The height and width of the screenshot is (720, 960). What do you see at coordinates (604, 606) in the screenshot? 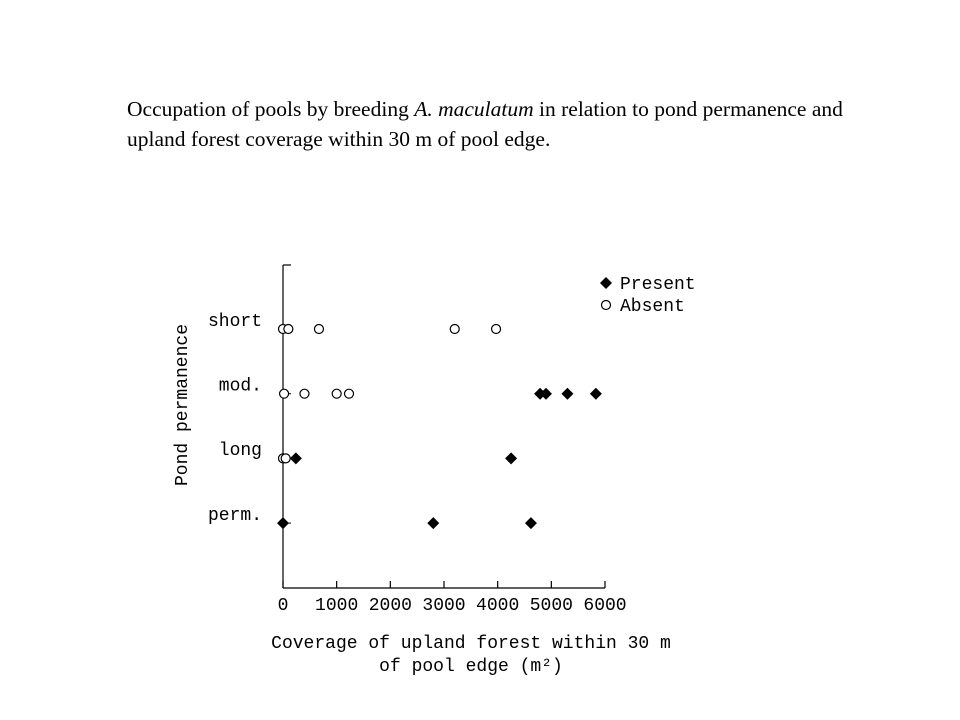
I see `x-tick-label: 6000` at bounding box center [604, 606].